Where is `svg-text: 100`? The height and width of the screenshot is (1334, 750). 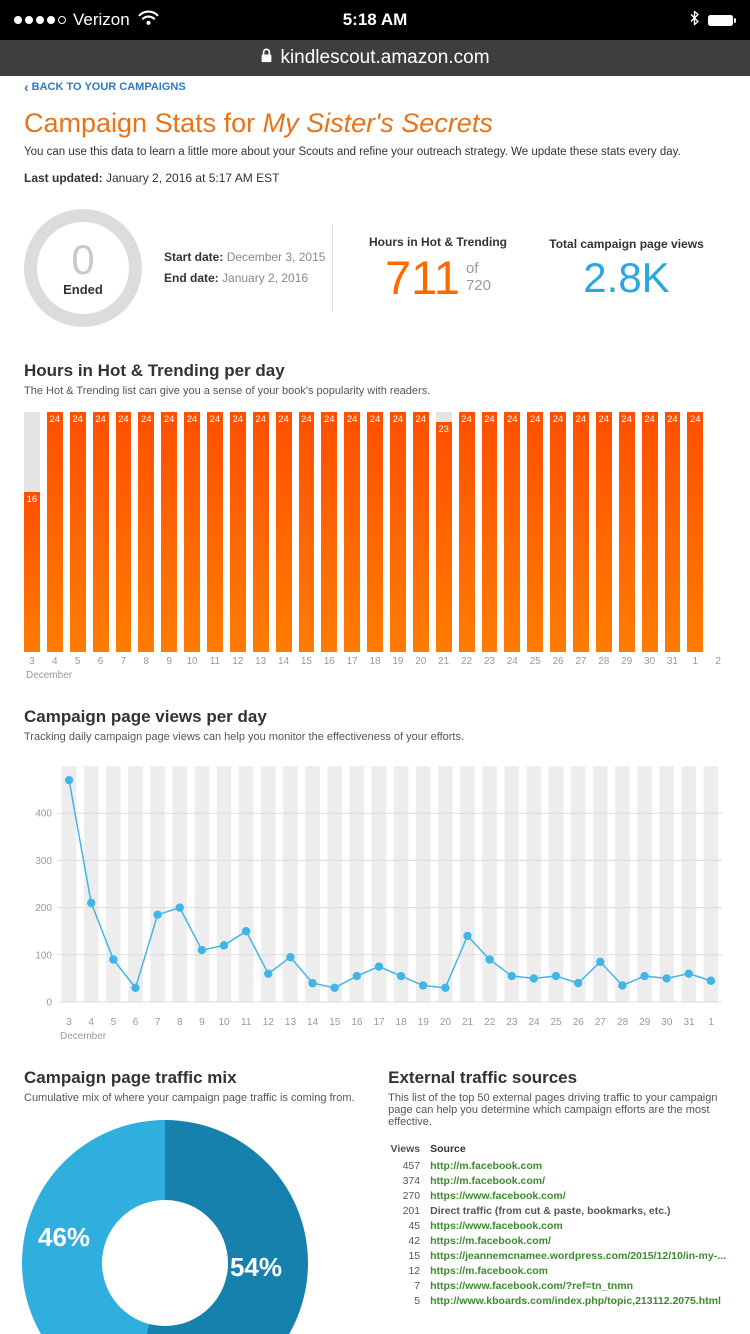
svg-text: 100 is located at coordinates (43, 955).